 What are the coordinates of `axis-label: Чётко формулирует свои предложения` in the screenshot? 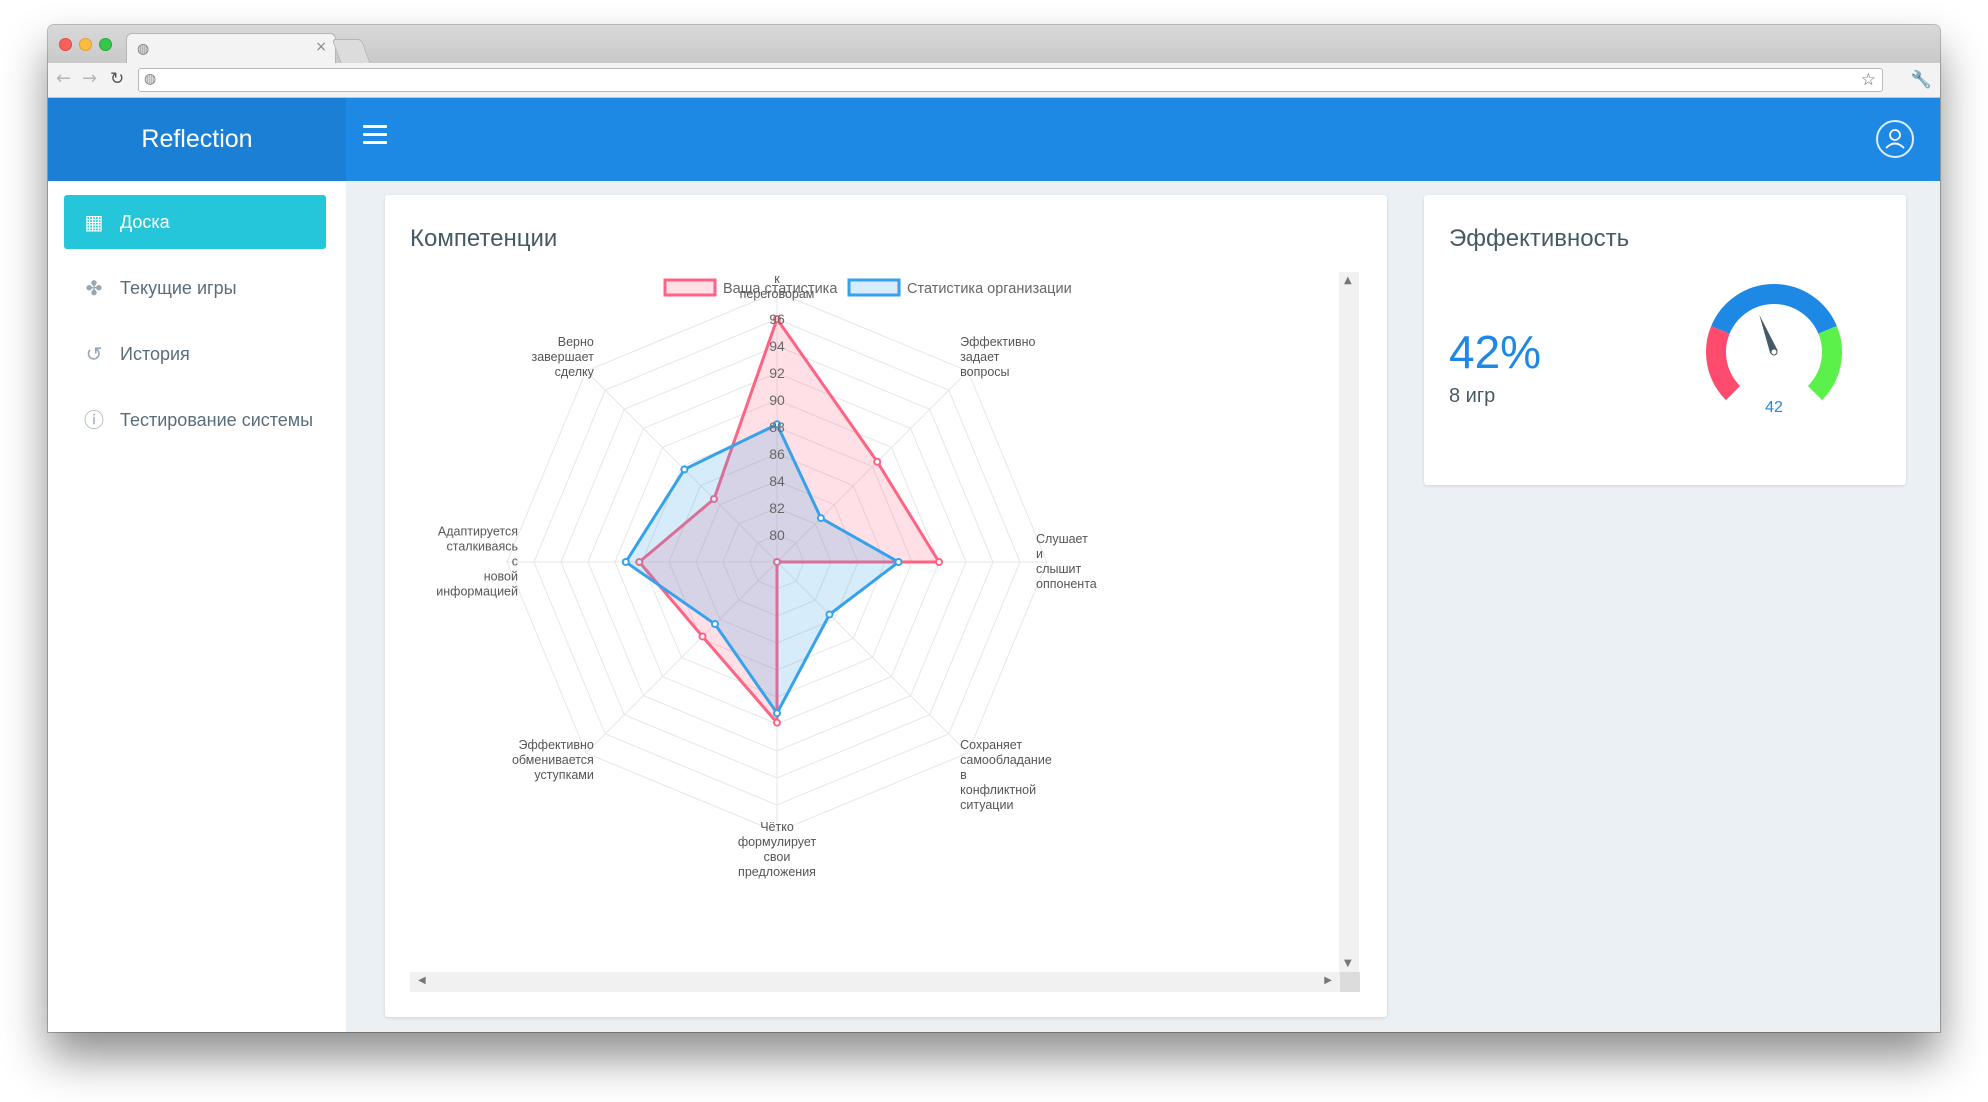 It's located at (777, 849).